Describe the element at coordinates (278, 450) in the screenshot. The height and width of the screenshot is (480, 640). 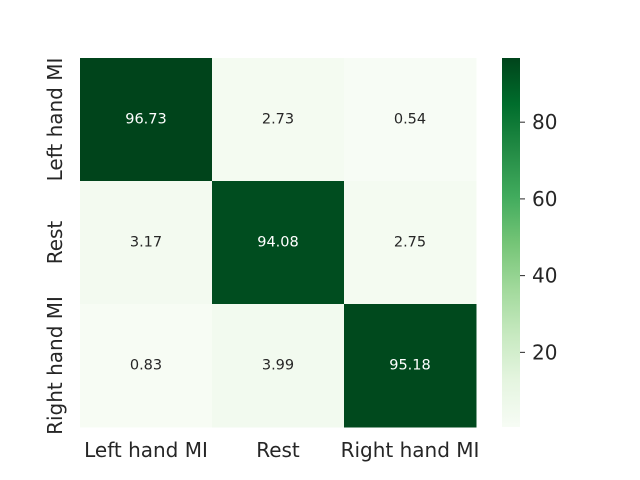
I see `x-tick-label-1: Rest` at that location.